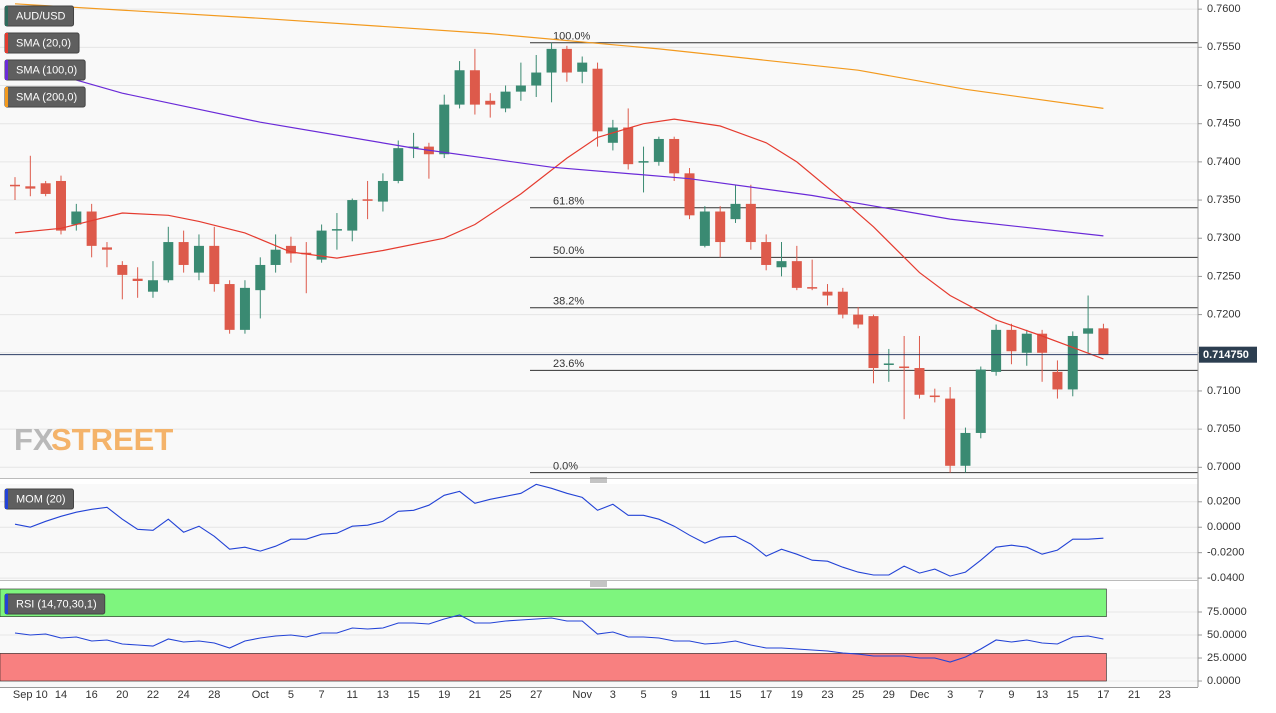  What do you see at coordinates (1224, 527) in the screenshot?
I see `y-tick-label: 0.0000` at bounding box center [1224, 527].